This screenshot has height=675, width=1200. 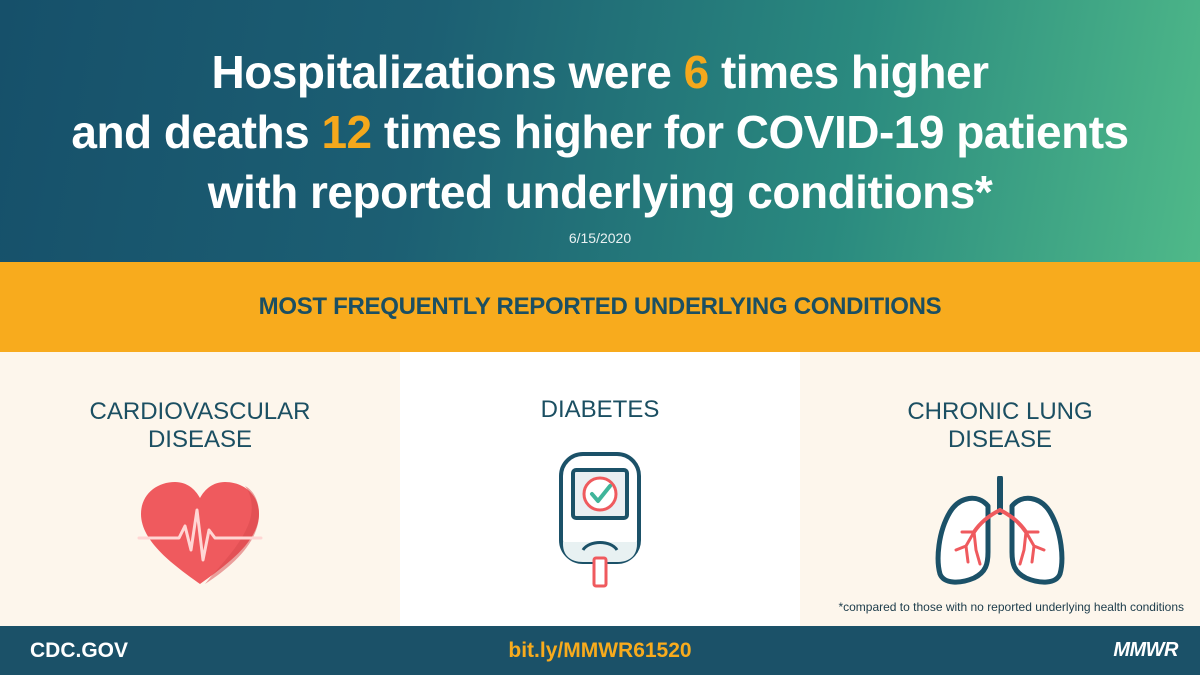 What do you see at coordinates (1145, 650) in the screenshot?
I see `mmwr-logo: MMWR` at bounding box center [1145, 650].